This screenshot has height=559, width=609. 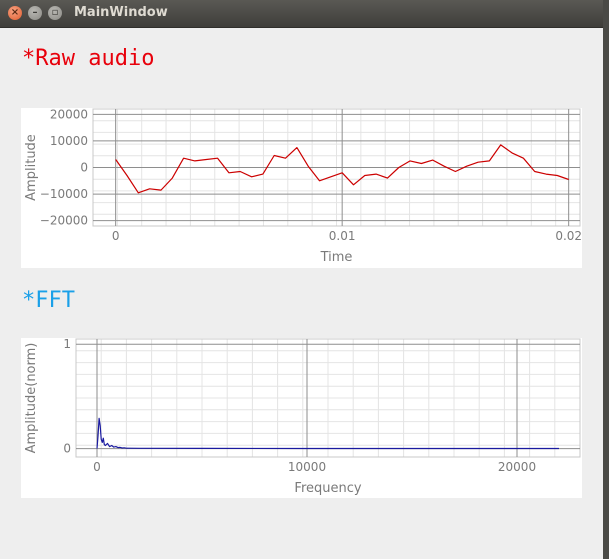 What do you see at coordinates (327, 433) in the screenshot?
I see `fft-series-line` at bounding box center [327, 433].